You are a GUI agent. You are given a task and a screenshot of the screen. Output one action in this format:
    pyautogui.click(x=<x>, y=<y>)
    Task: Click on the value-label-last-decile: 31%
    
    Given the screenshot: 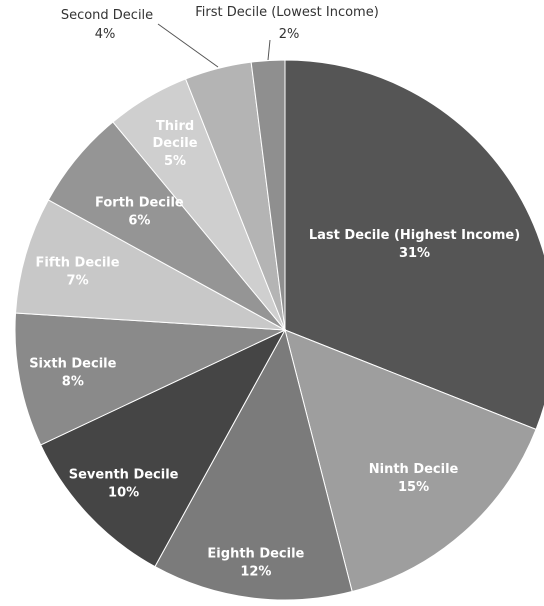 What is the action you would take?
    pyautogui.click(x=414, y=253)
    